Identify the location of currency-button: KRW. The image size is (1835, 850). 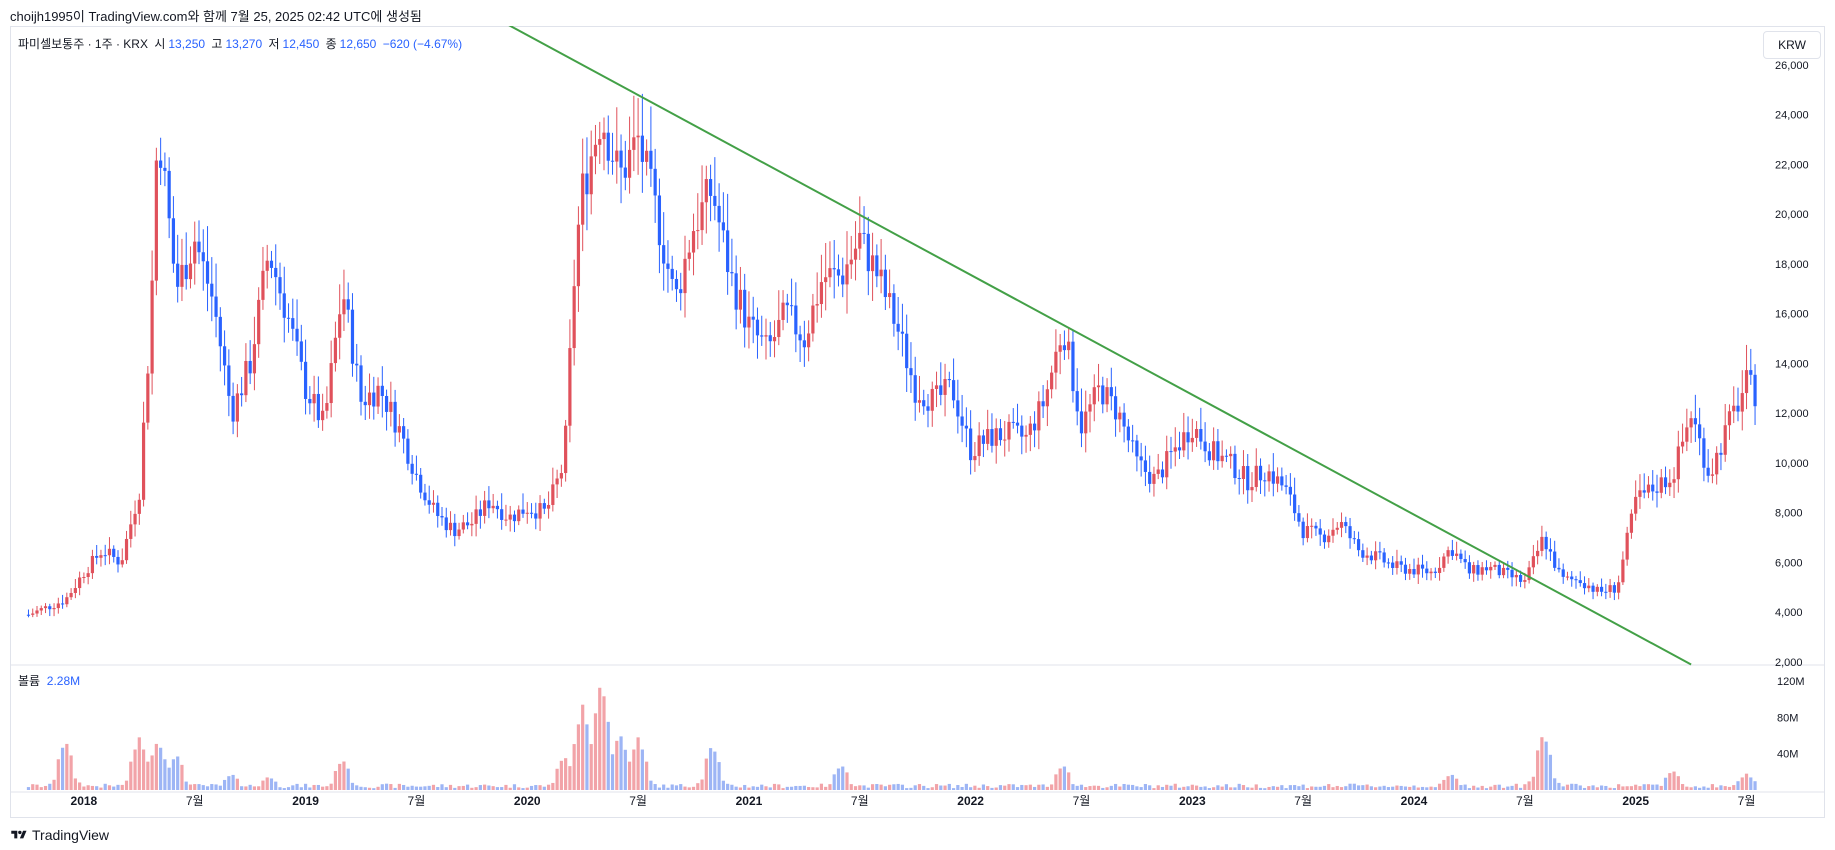
(1792, 45).